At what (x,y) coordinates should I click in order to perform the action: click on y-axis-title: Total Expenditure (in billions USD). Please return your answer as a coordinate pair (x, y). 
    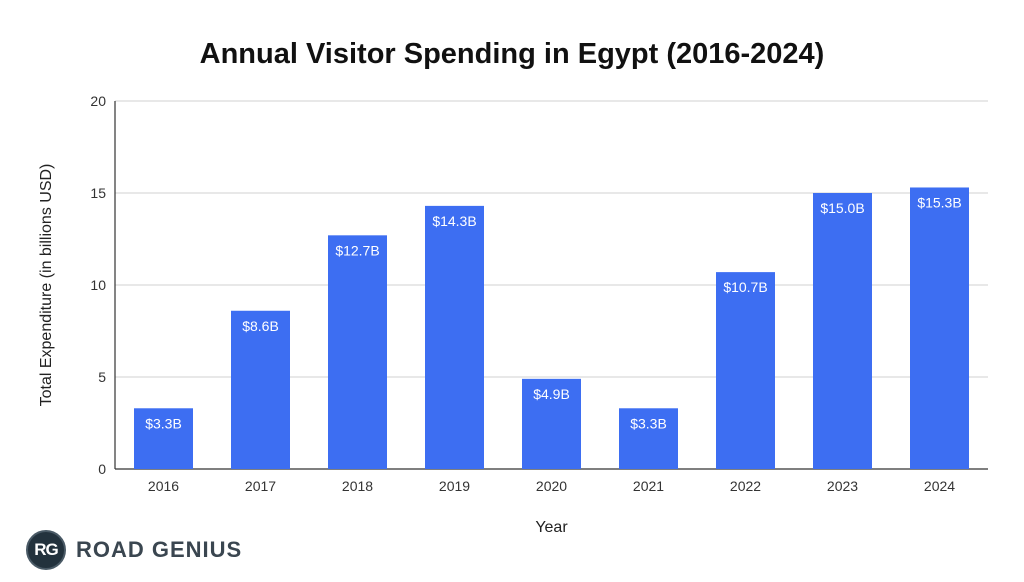
    Looking at the image, I should click on (46, 285).